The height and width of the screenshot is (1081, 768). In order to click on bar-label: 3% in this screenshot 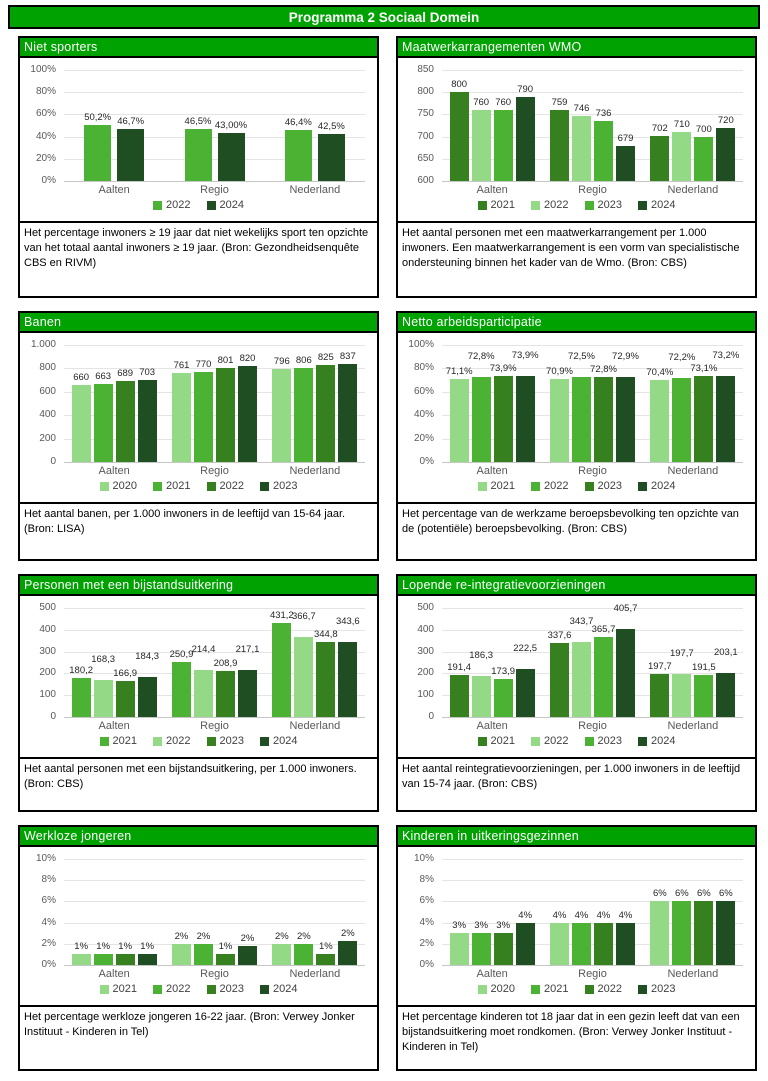, I will do `click(459, 926)`.